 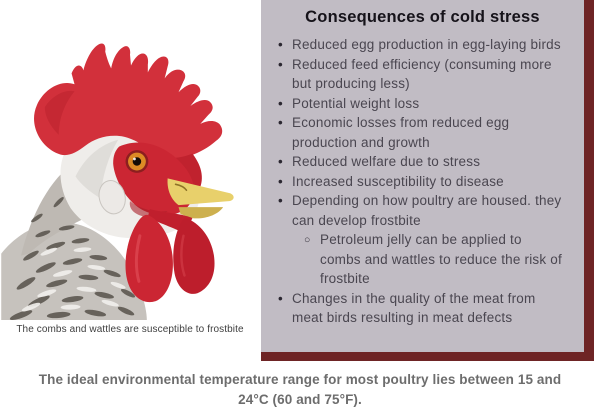 What do you see at coordinates (422, 17) in the screenshot?
I see `panel-title: Consequences of cold stress` at bounding box center [422, 17].